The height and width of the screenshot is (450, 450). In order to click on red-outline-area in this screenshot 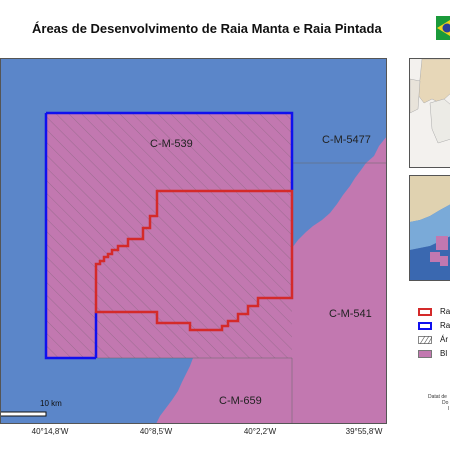, I will do `click(194, 260)`.